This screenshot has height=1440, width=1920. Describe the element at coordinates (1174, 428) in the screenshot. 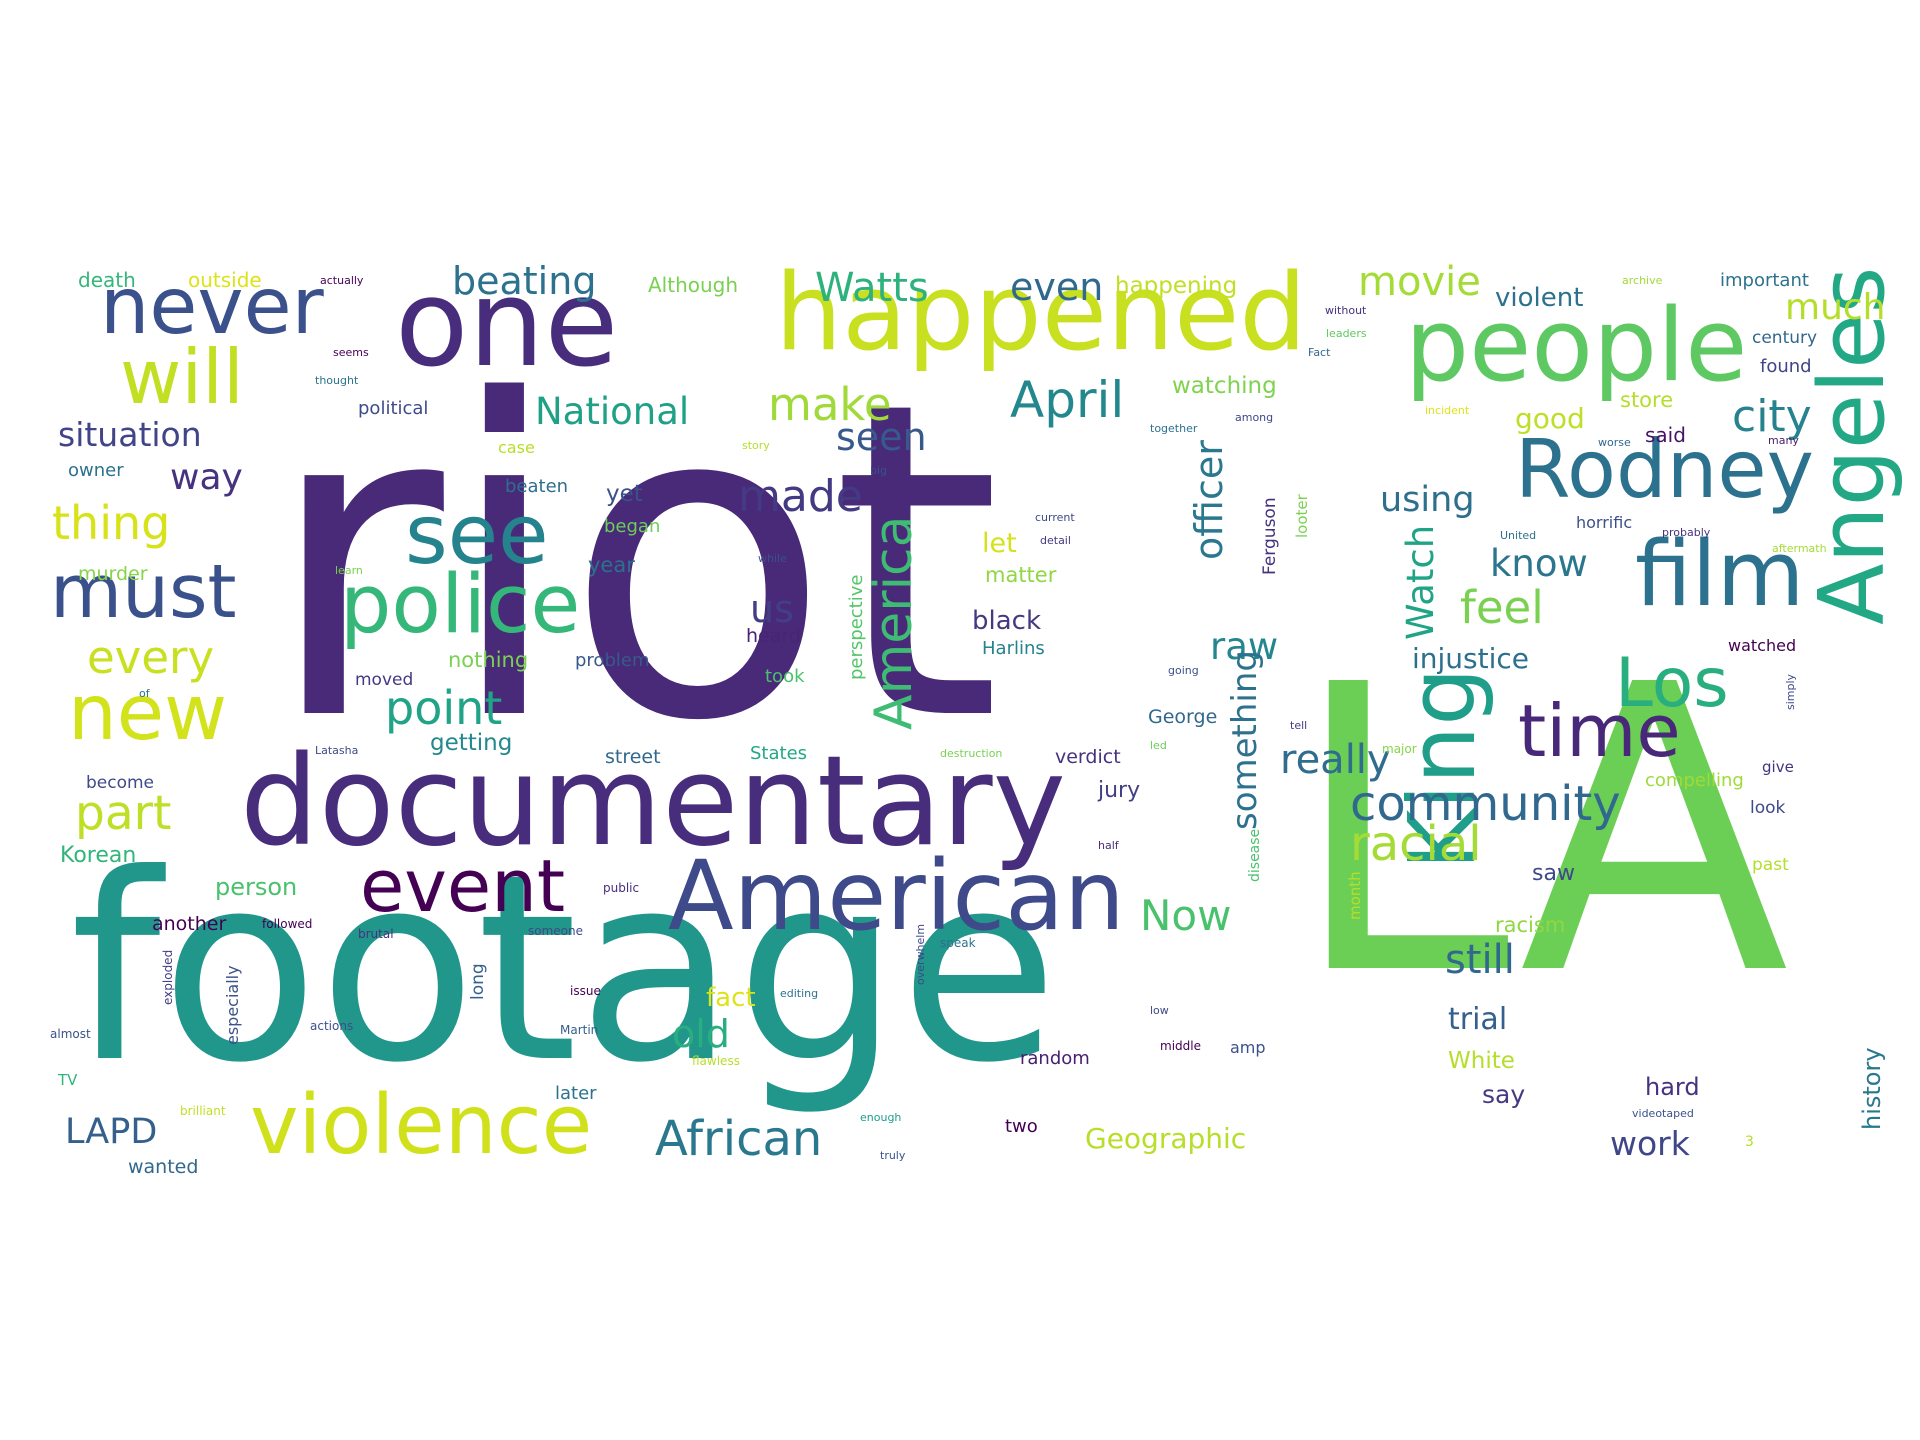

I see `word-159: together` at that location.